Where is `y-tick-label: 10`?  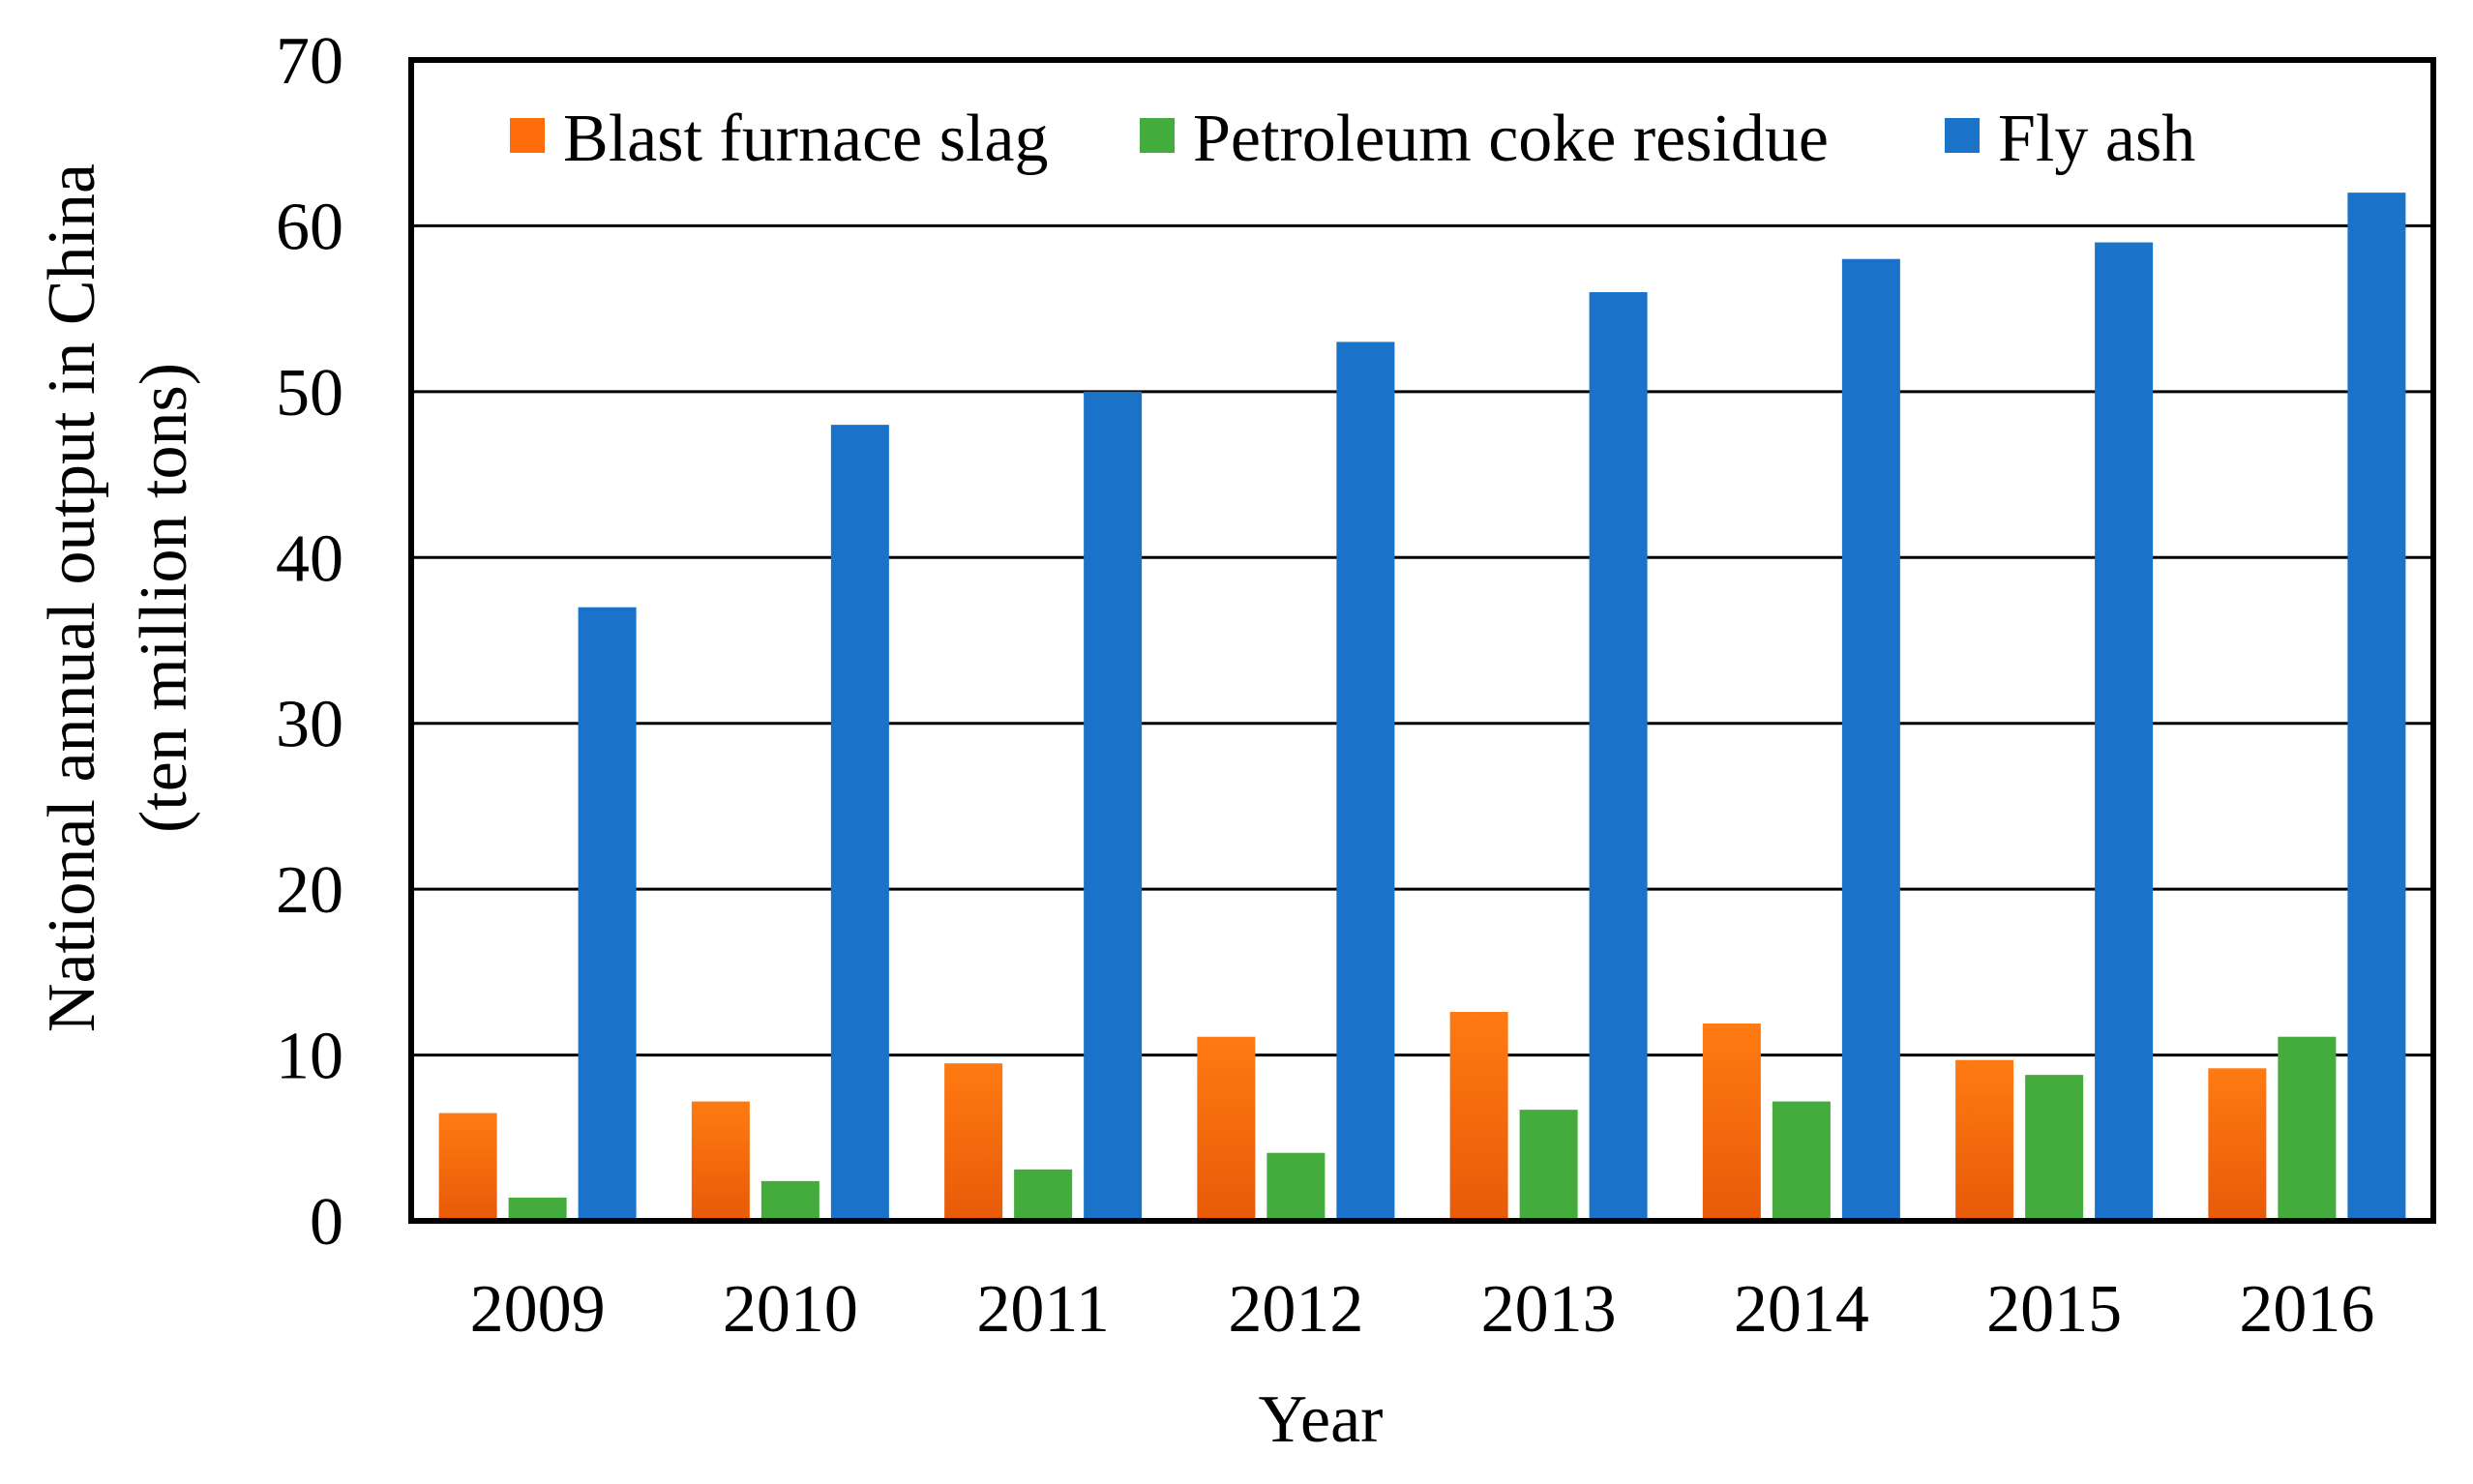
y-tick-label: 10 is located at coordinates (309, 1057).